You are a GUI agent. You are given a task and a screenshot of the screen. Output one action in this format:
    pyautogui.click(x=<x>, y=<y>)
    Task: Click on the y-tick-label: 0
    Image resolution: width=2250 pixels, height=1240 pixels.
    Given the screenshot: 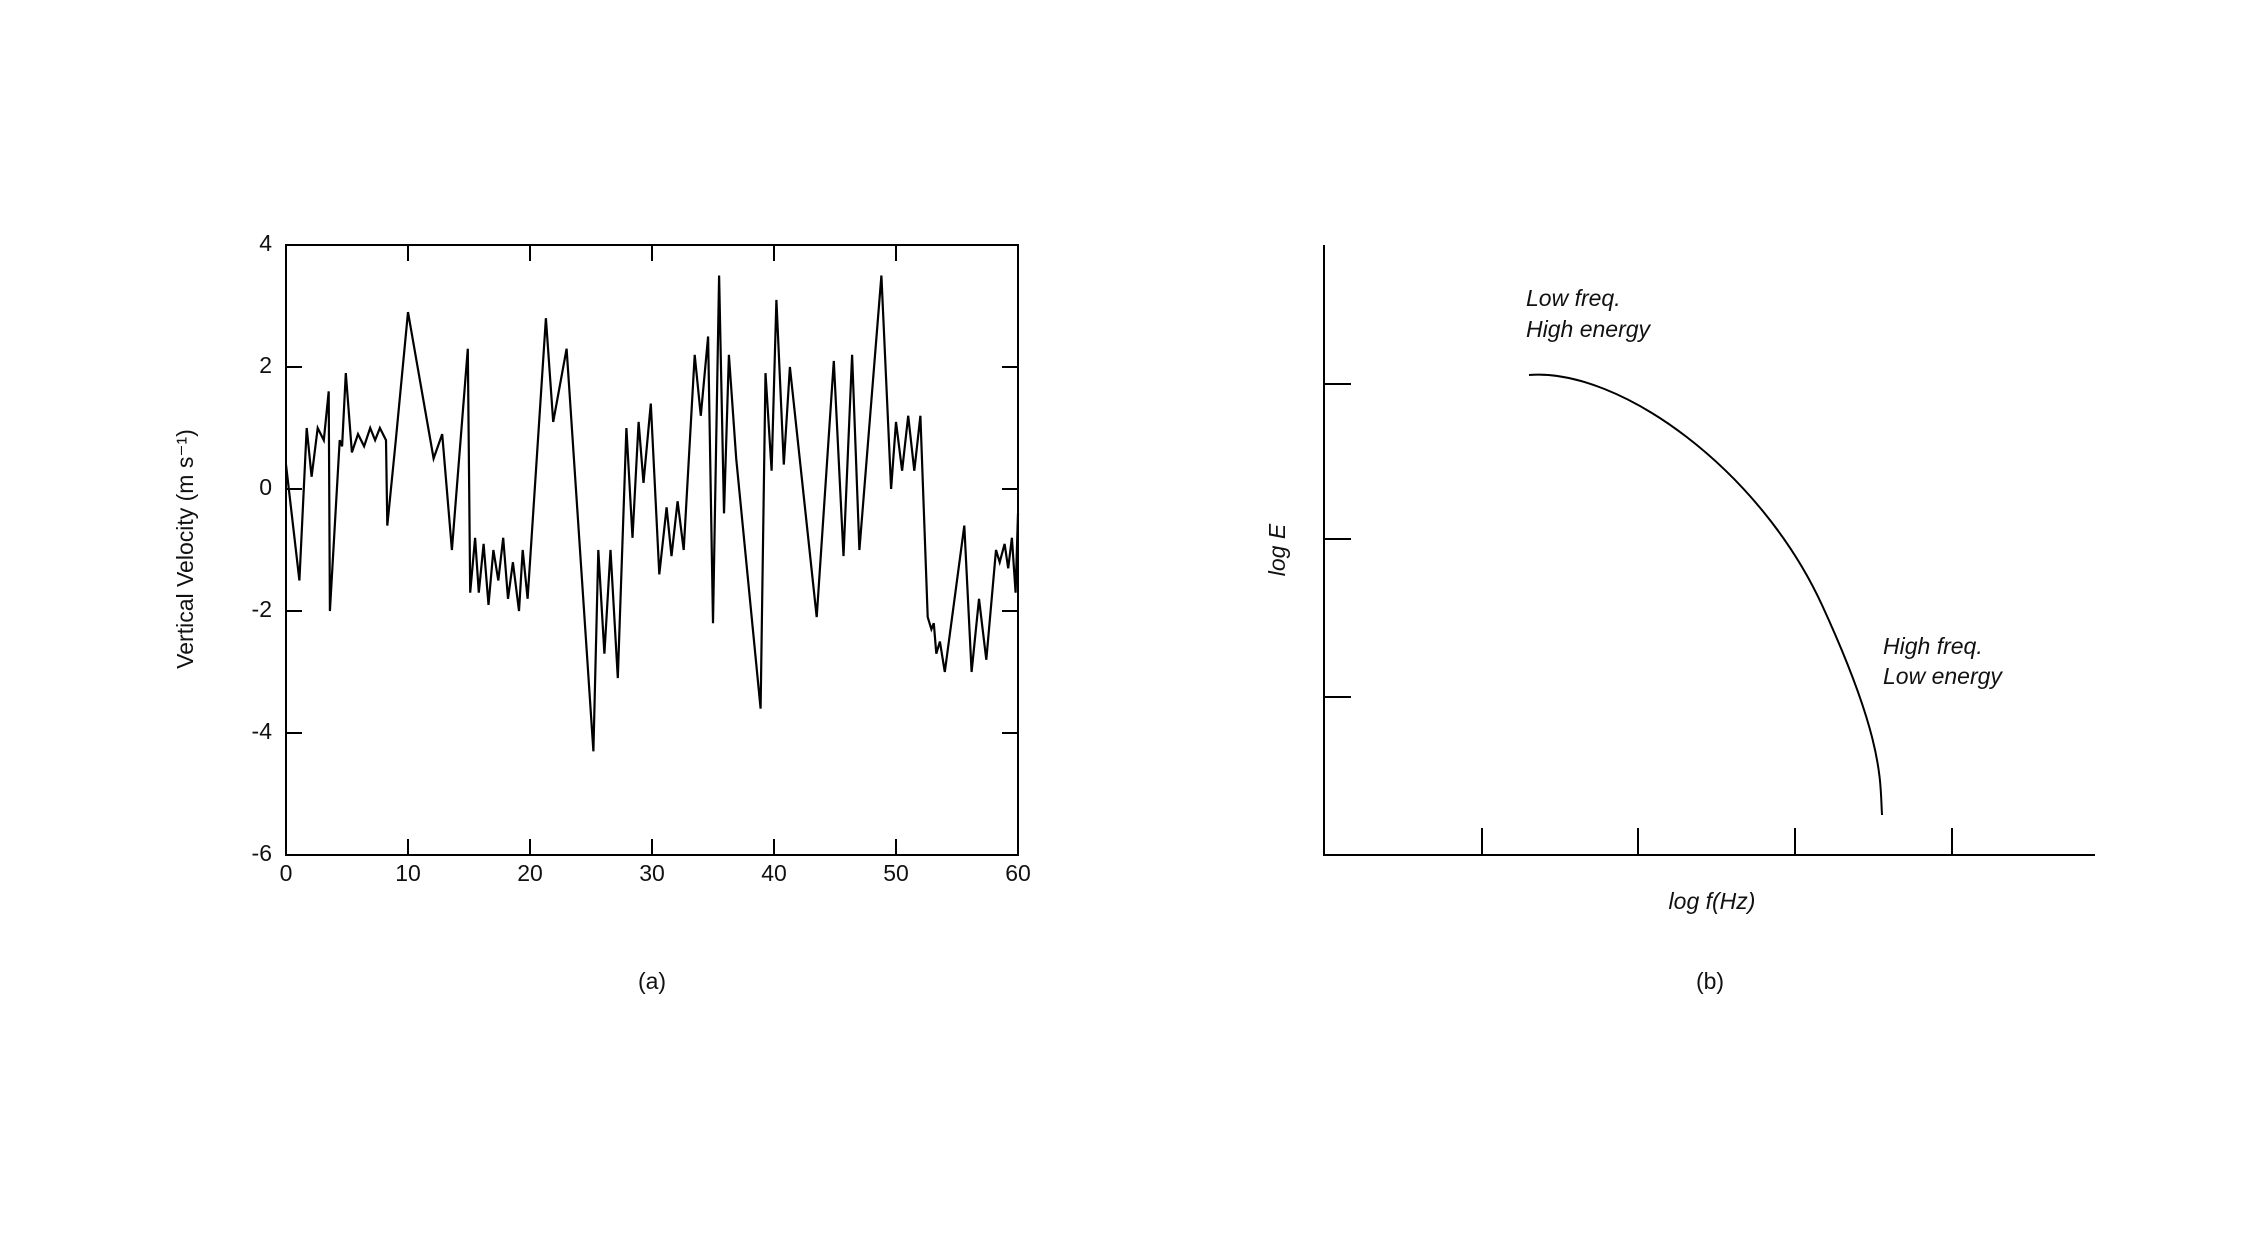 What is the action you would take?
    pyautogui.click(x=265, y=487)
    